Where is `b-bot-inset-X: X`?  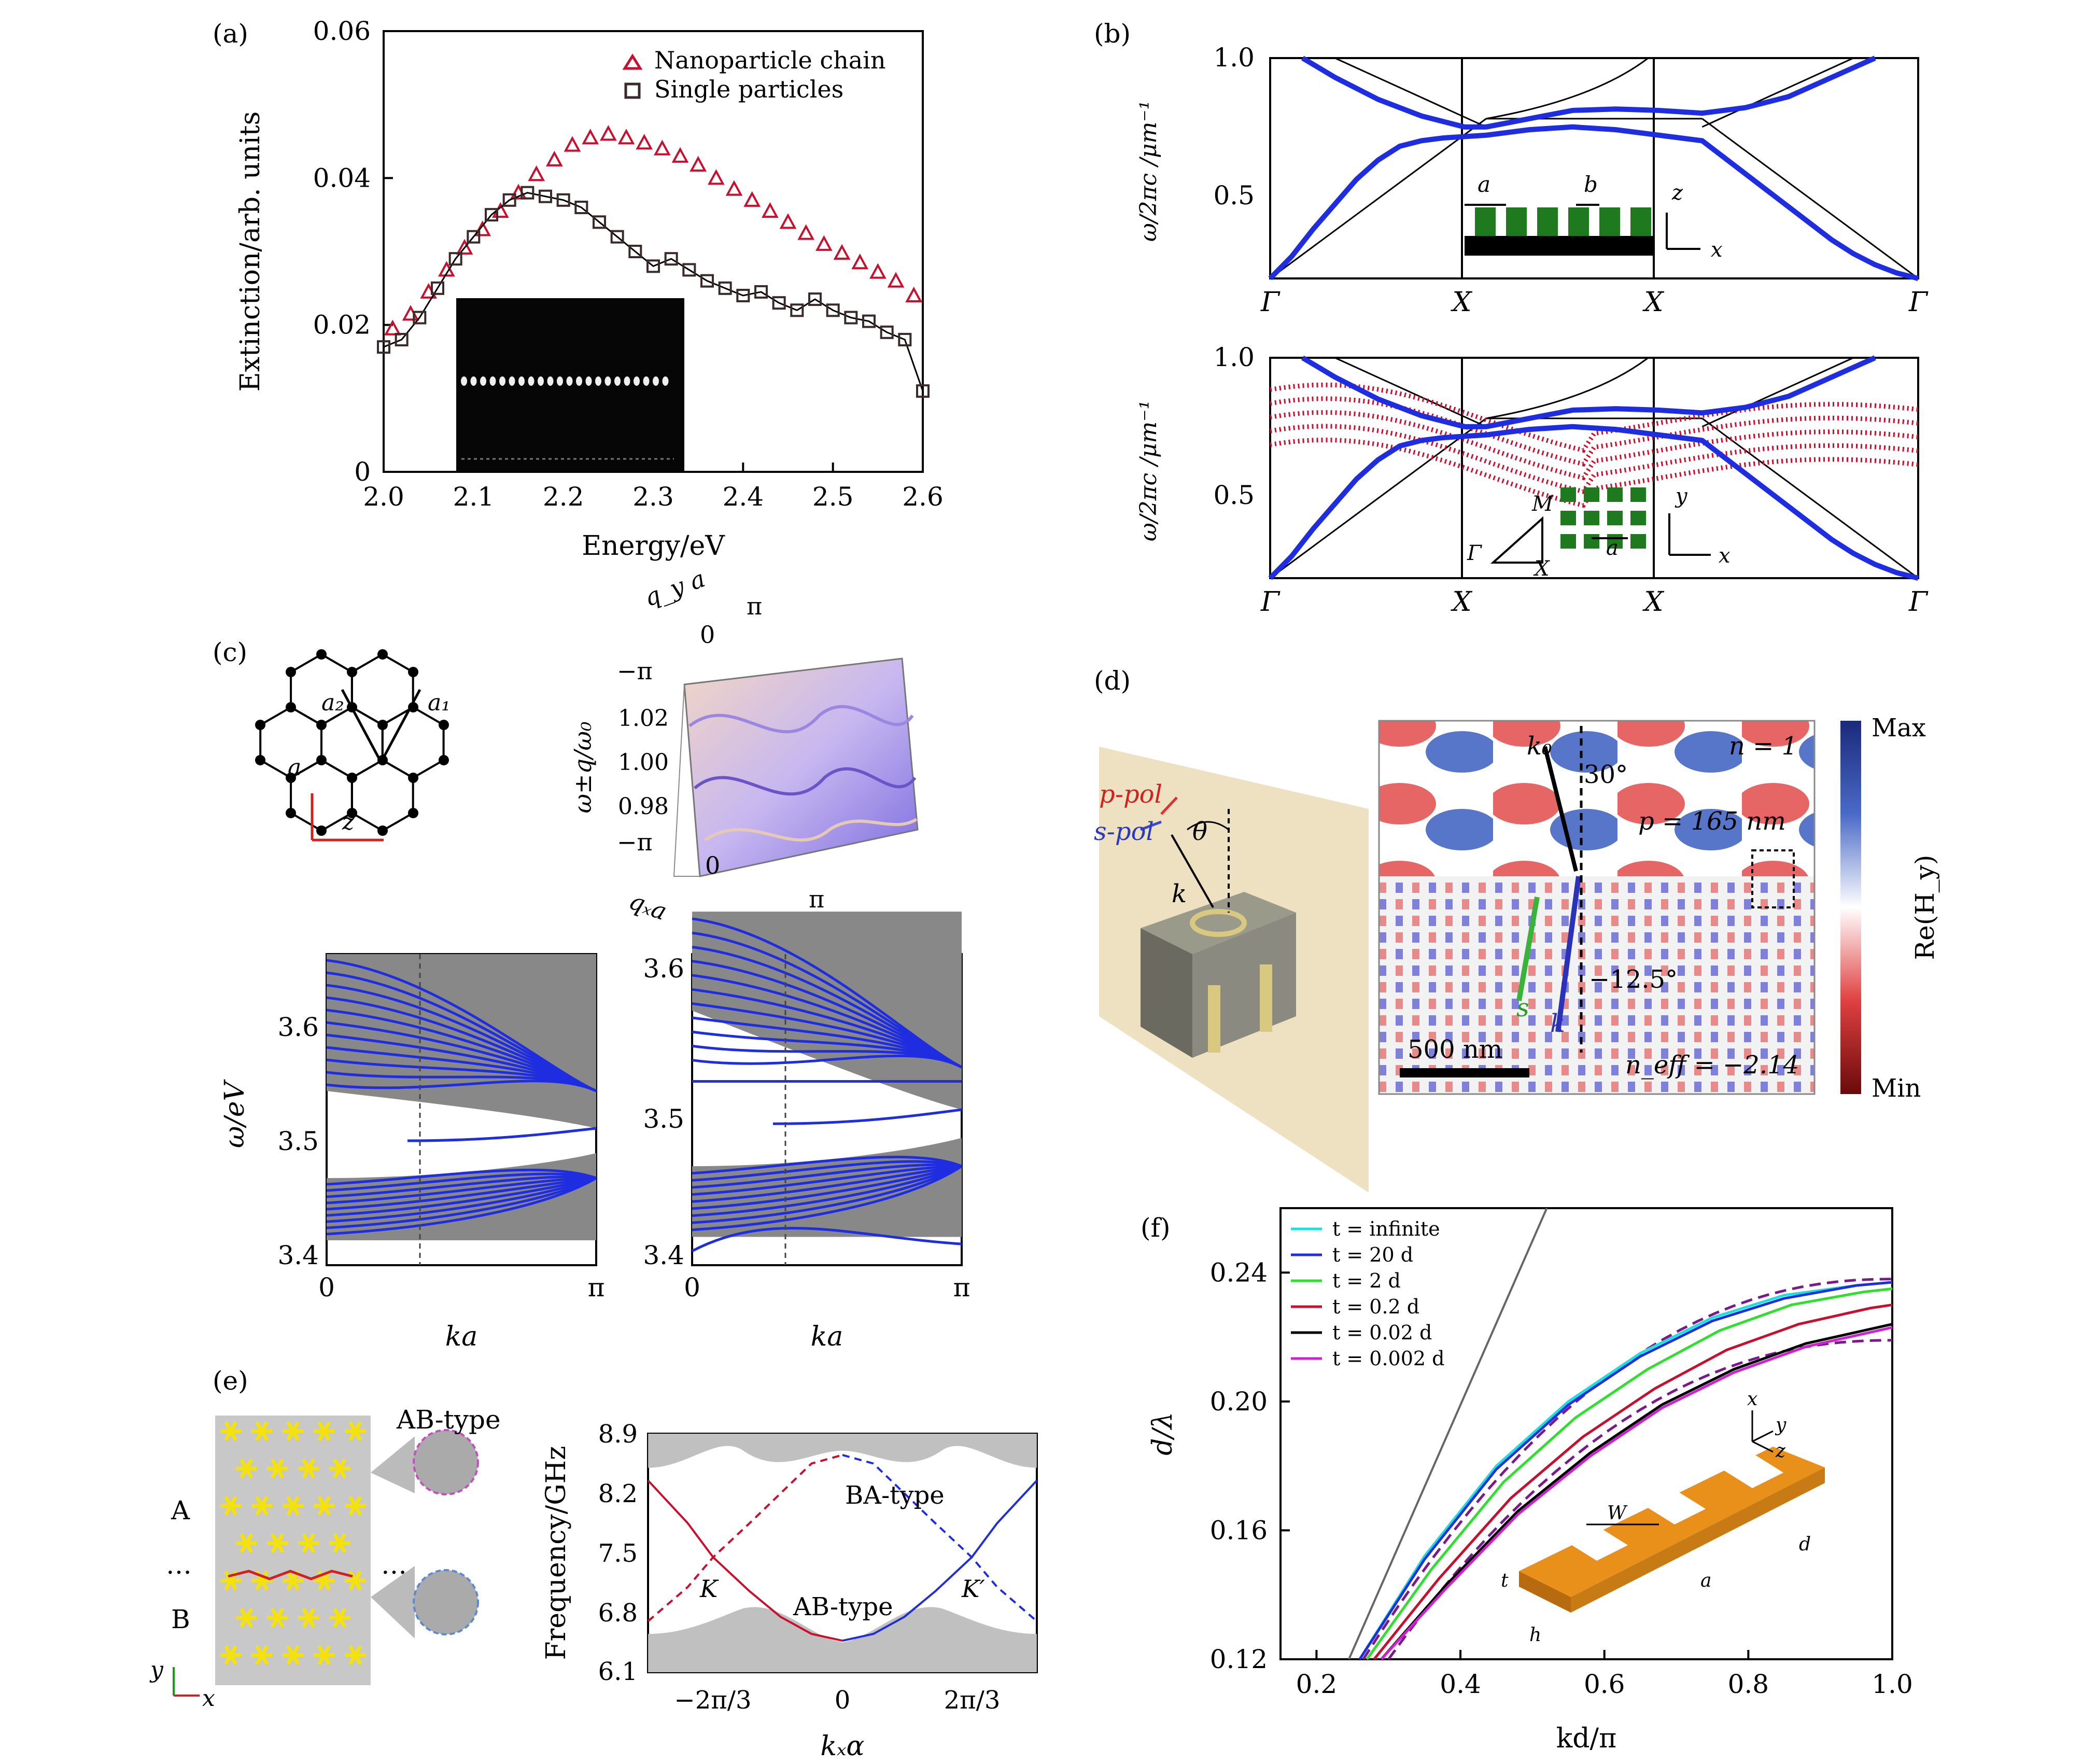
b-bot-inset-X: X is located at coordinates (1541, 569).